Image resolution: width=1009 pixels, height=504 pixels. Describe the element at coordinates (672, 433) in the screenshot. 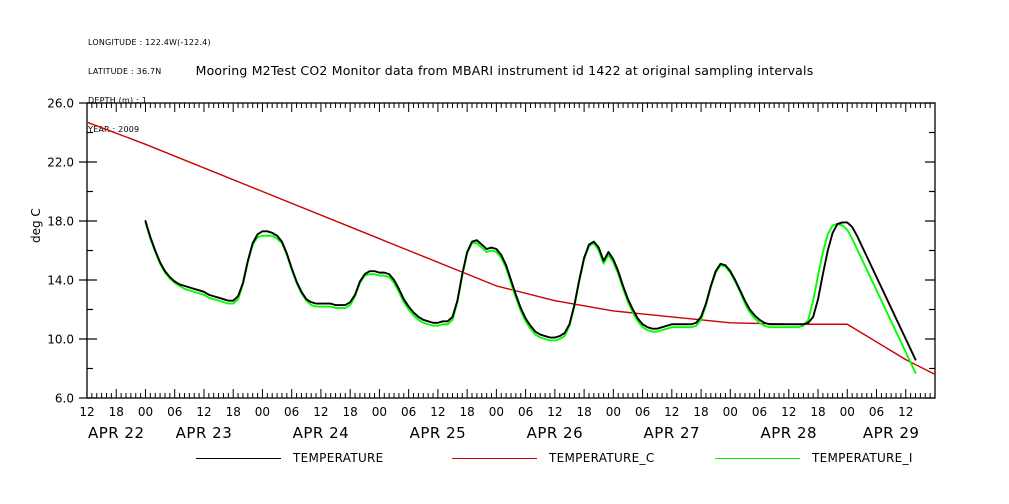

I see `x-axis-date-label: APR 27` at that location.